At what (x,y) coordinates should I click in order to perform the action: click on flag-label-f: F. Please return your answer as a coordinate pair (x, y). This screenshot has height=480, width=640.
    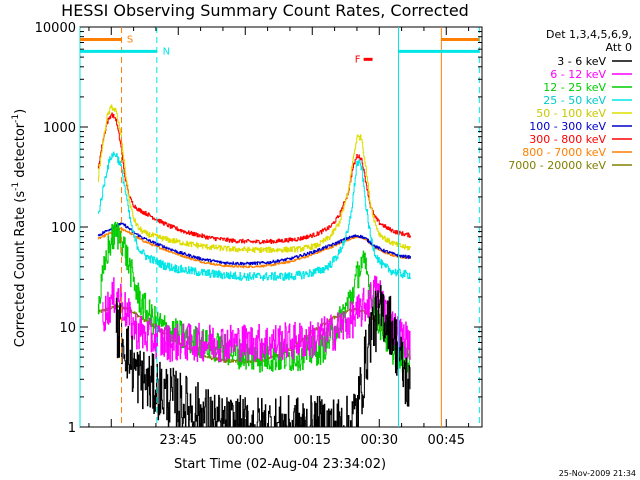
    Looking at the image, I should click on (358, 59).